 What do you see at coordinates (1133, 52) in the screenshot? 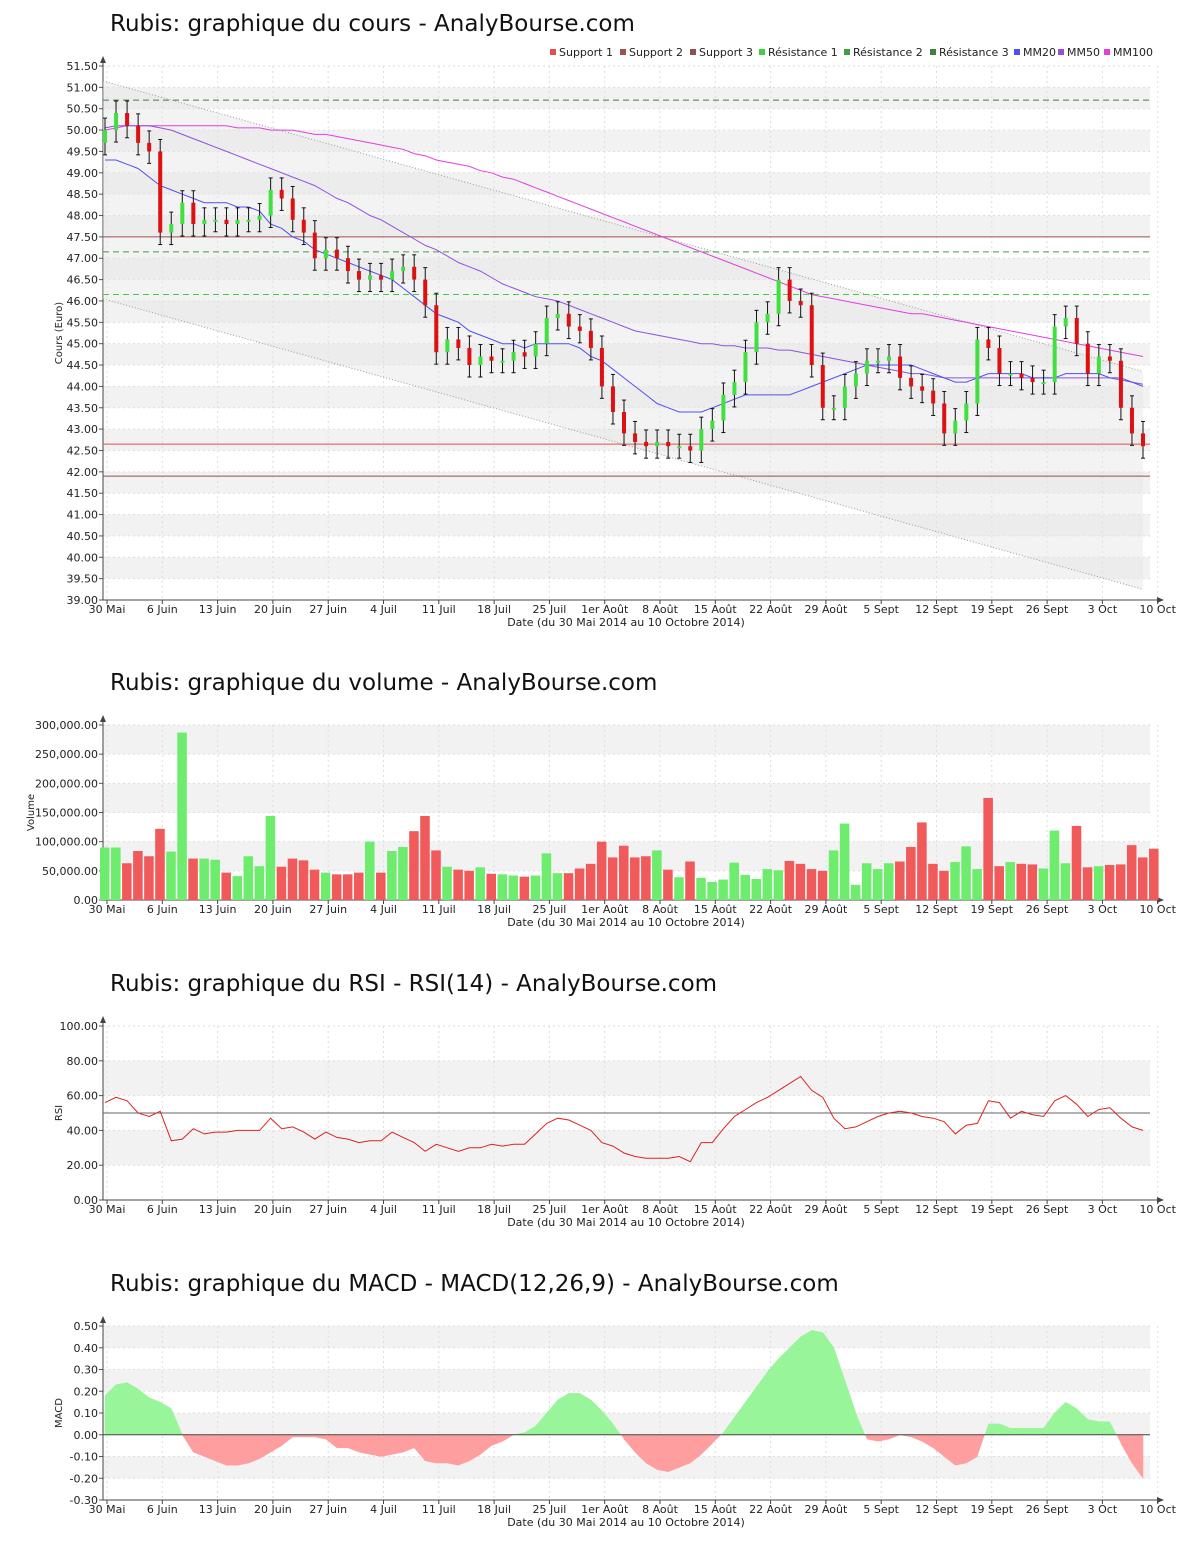
I see `legend-label: MM100` at bounding box center [1133, 52].